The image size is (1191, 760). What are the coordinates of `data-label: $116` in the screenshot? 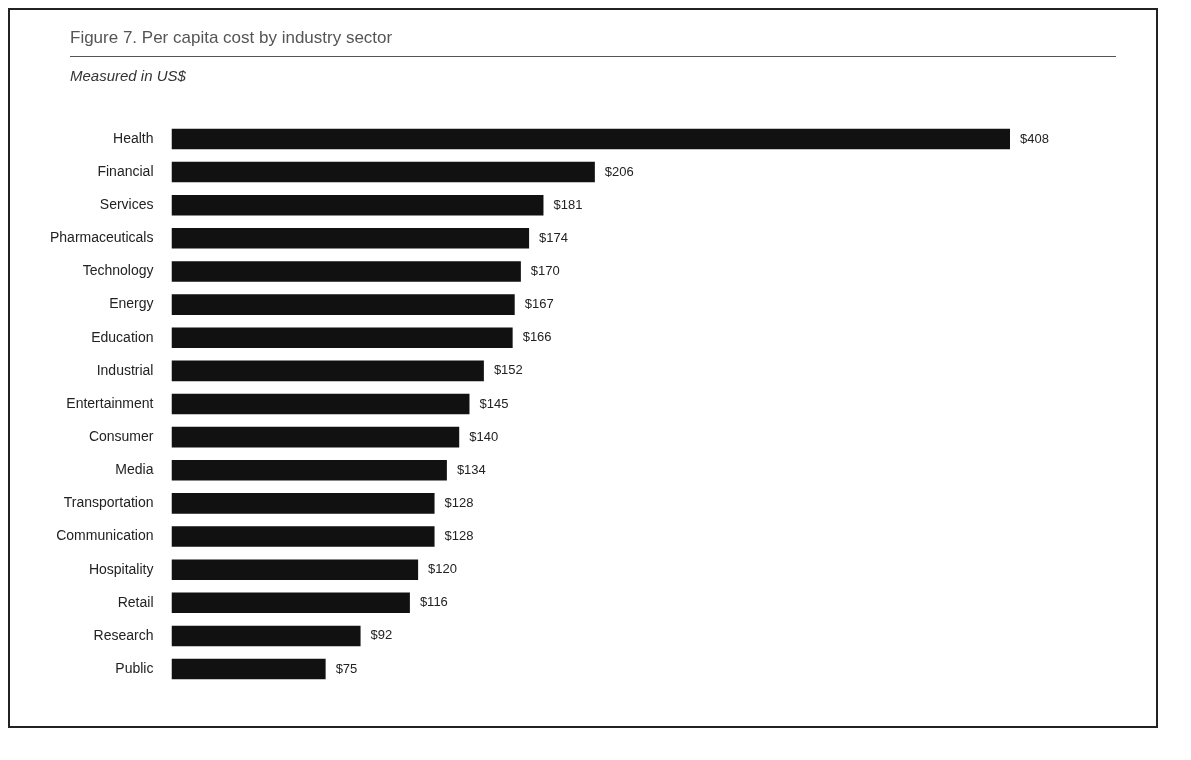 It's located at (433, 602).